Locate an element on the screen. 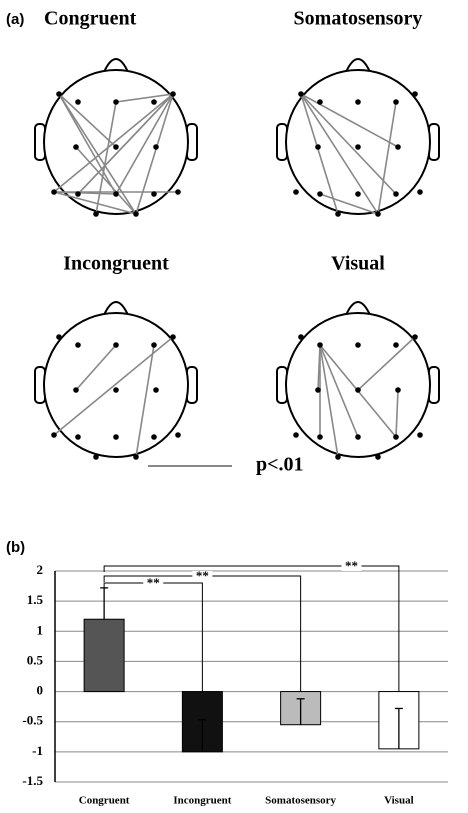 The image size is (468, 813). y-tick-label: 2 is located at coordinates (40, 569).